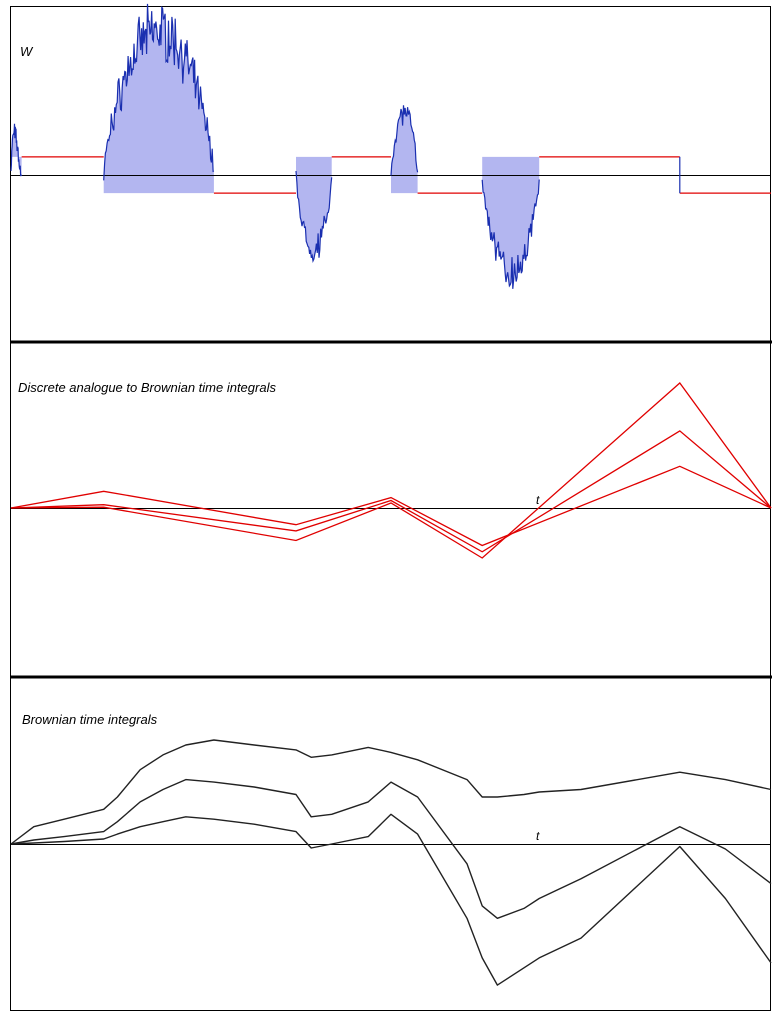  I want to click on step-process, so click(396, 175).